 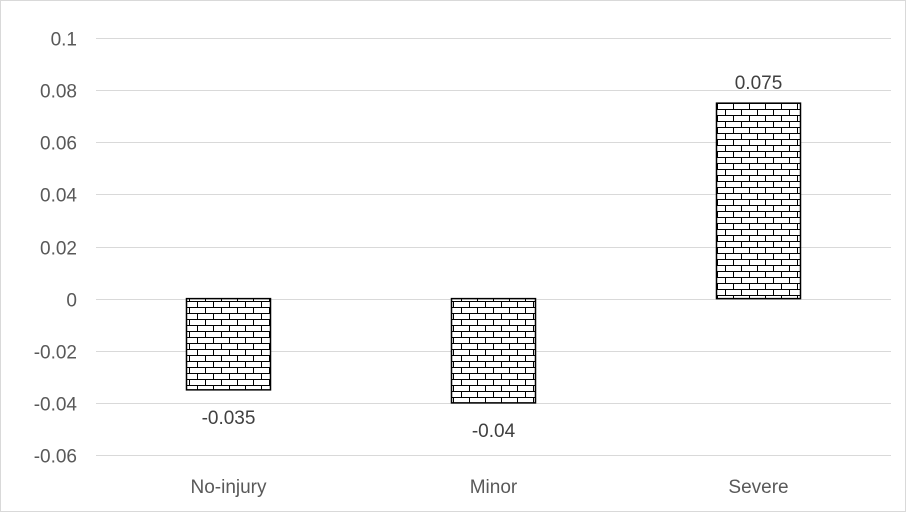 What do you see at coordinates (58, 196) in the screenshot?
I see `y-tick-label: 0.04` at bounding box center [58, 196].